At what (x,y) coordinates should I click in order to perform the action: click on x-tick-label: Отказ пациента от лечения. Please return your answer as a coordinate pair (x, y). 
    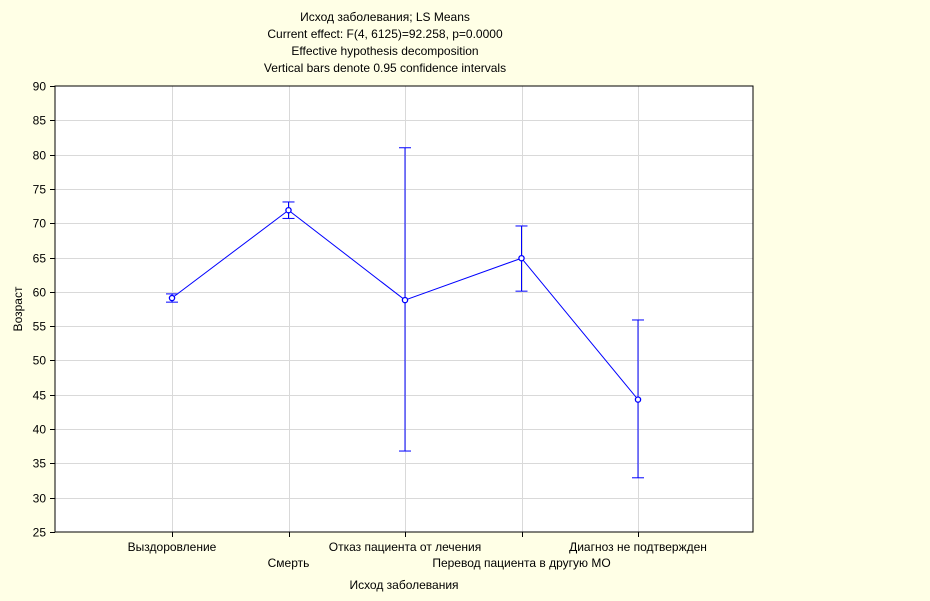
    Looking at the image, I should click on (405, 547).